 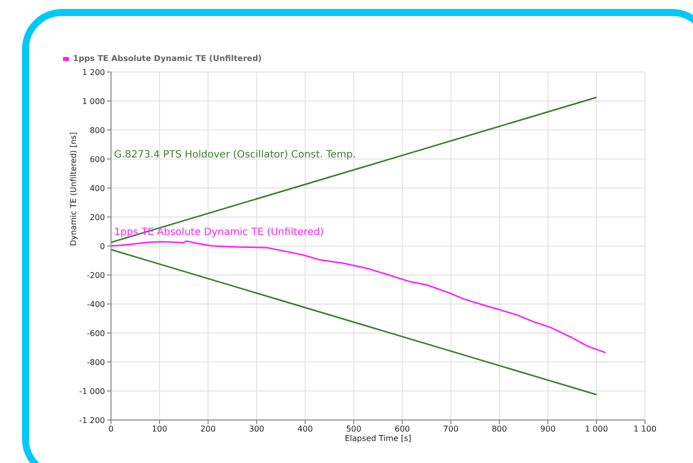 What do you see at coordinates (111, 429) in the screenshot?
I see `x-tick-label: 0` at bounding box center [111, 429].